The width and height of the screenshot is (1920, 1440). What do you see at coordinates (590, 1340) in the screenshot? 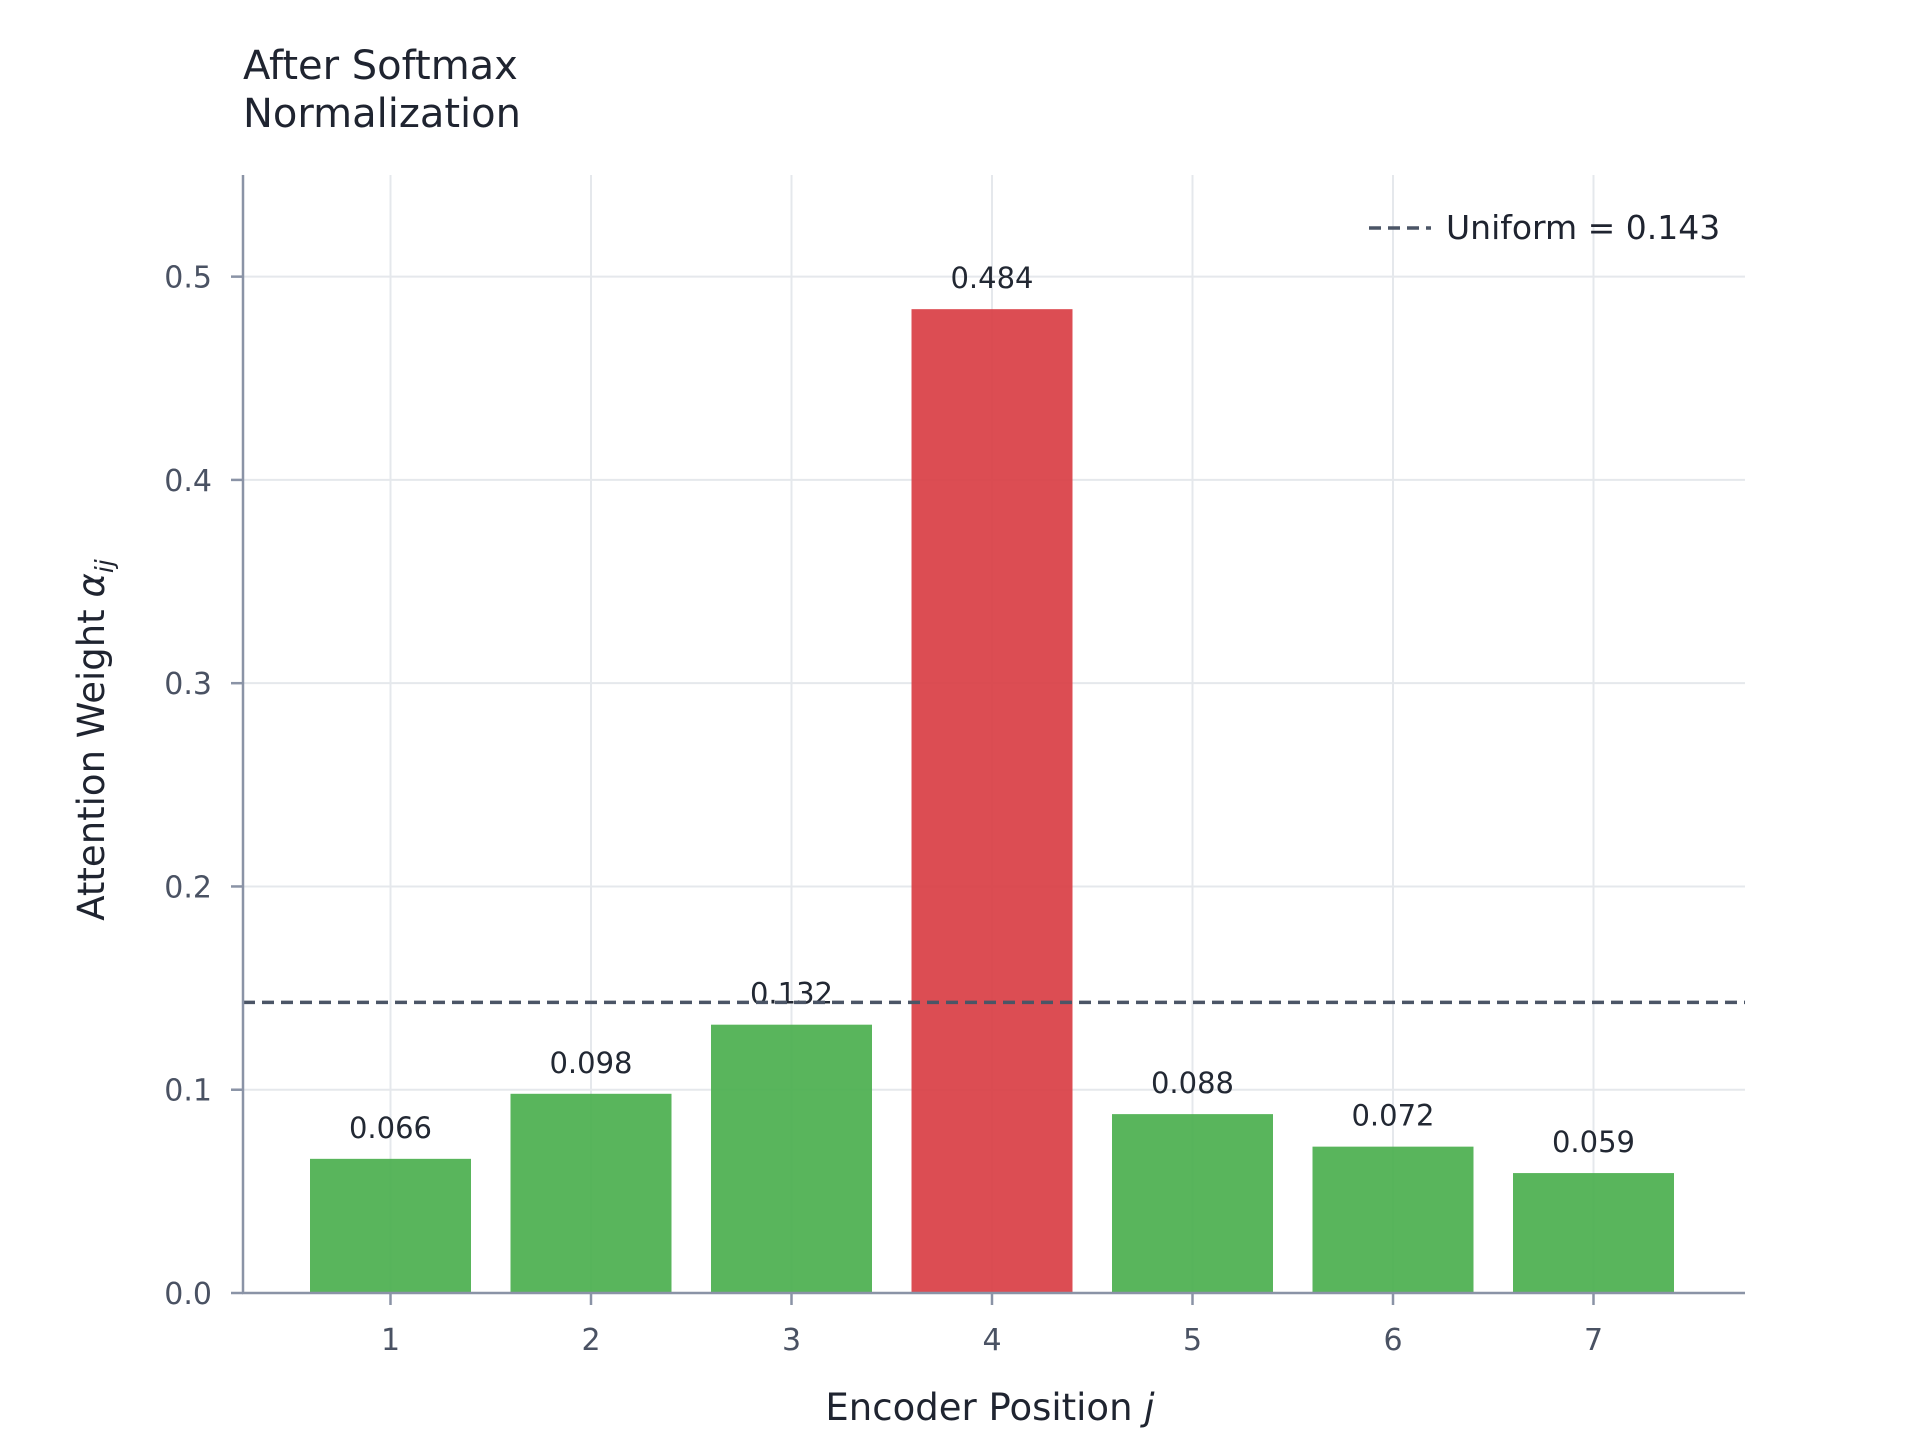
I see `x-tick-label: 2` at bounding box center [590, 1340].